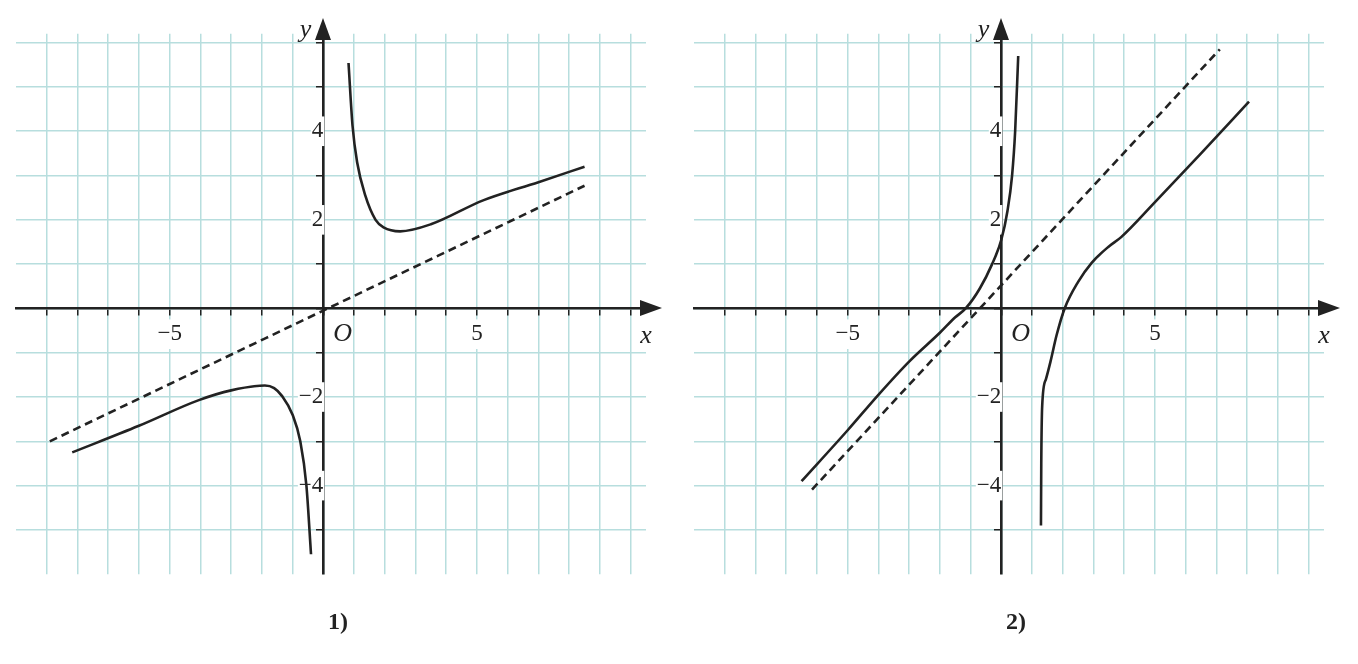 The height and width of the screenshot is (664, 1358). What do you see at coordinates (338, 621) in the screenshot?
I see `text: 1)` at bounding box center [338, 621].